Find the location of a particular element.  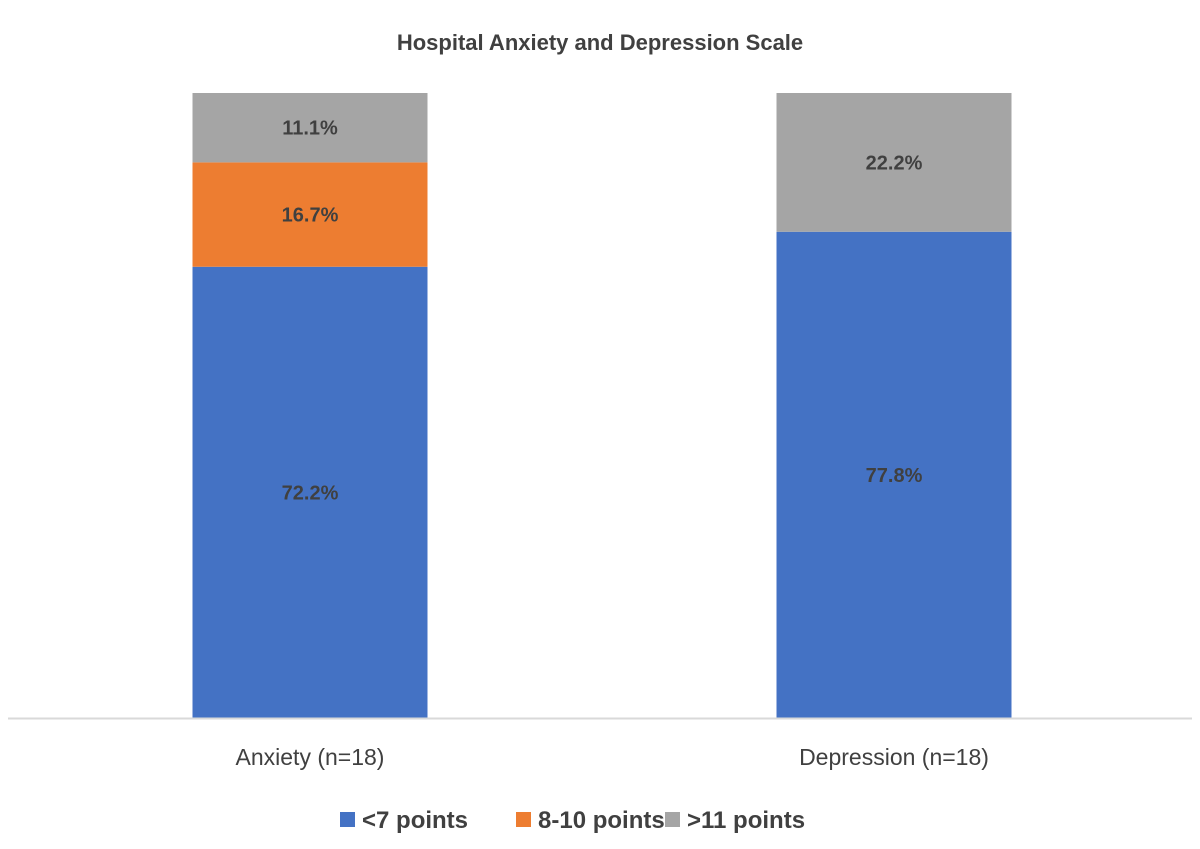

data-label-anxiety-n-18-series-2: 11.1% is located at coordinates (310, 129).